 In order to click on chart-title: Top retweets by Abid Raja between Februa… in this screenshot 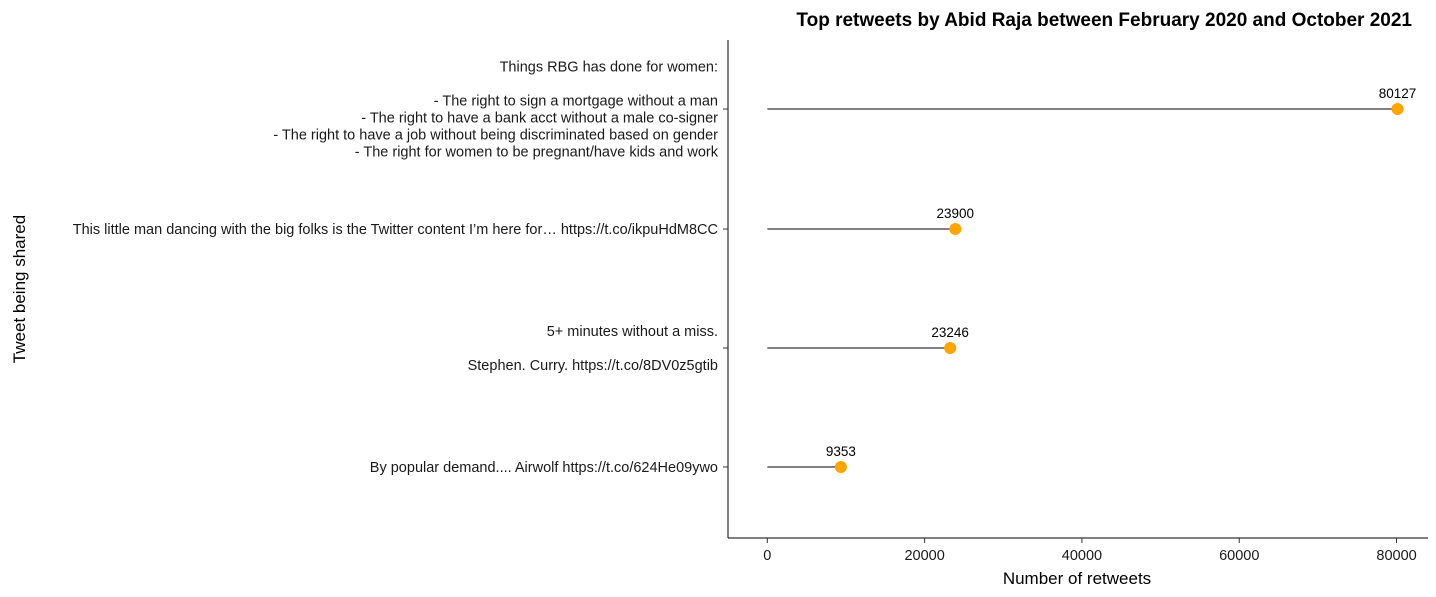, I will do `click(1104, 20)`.